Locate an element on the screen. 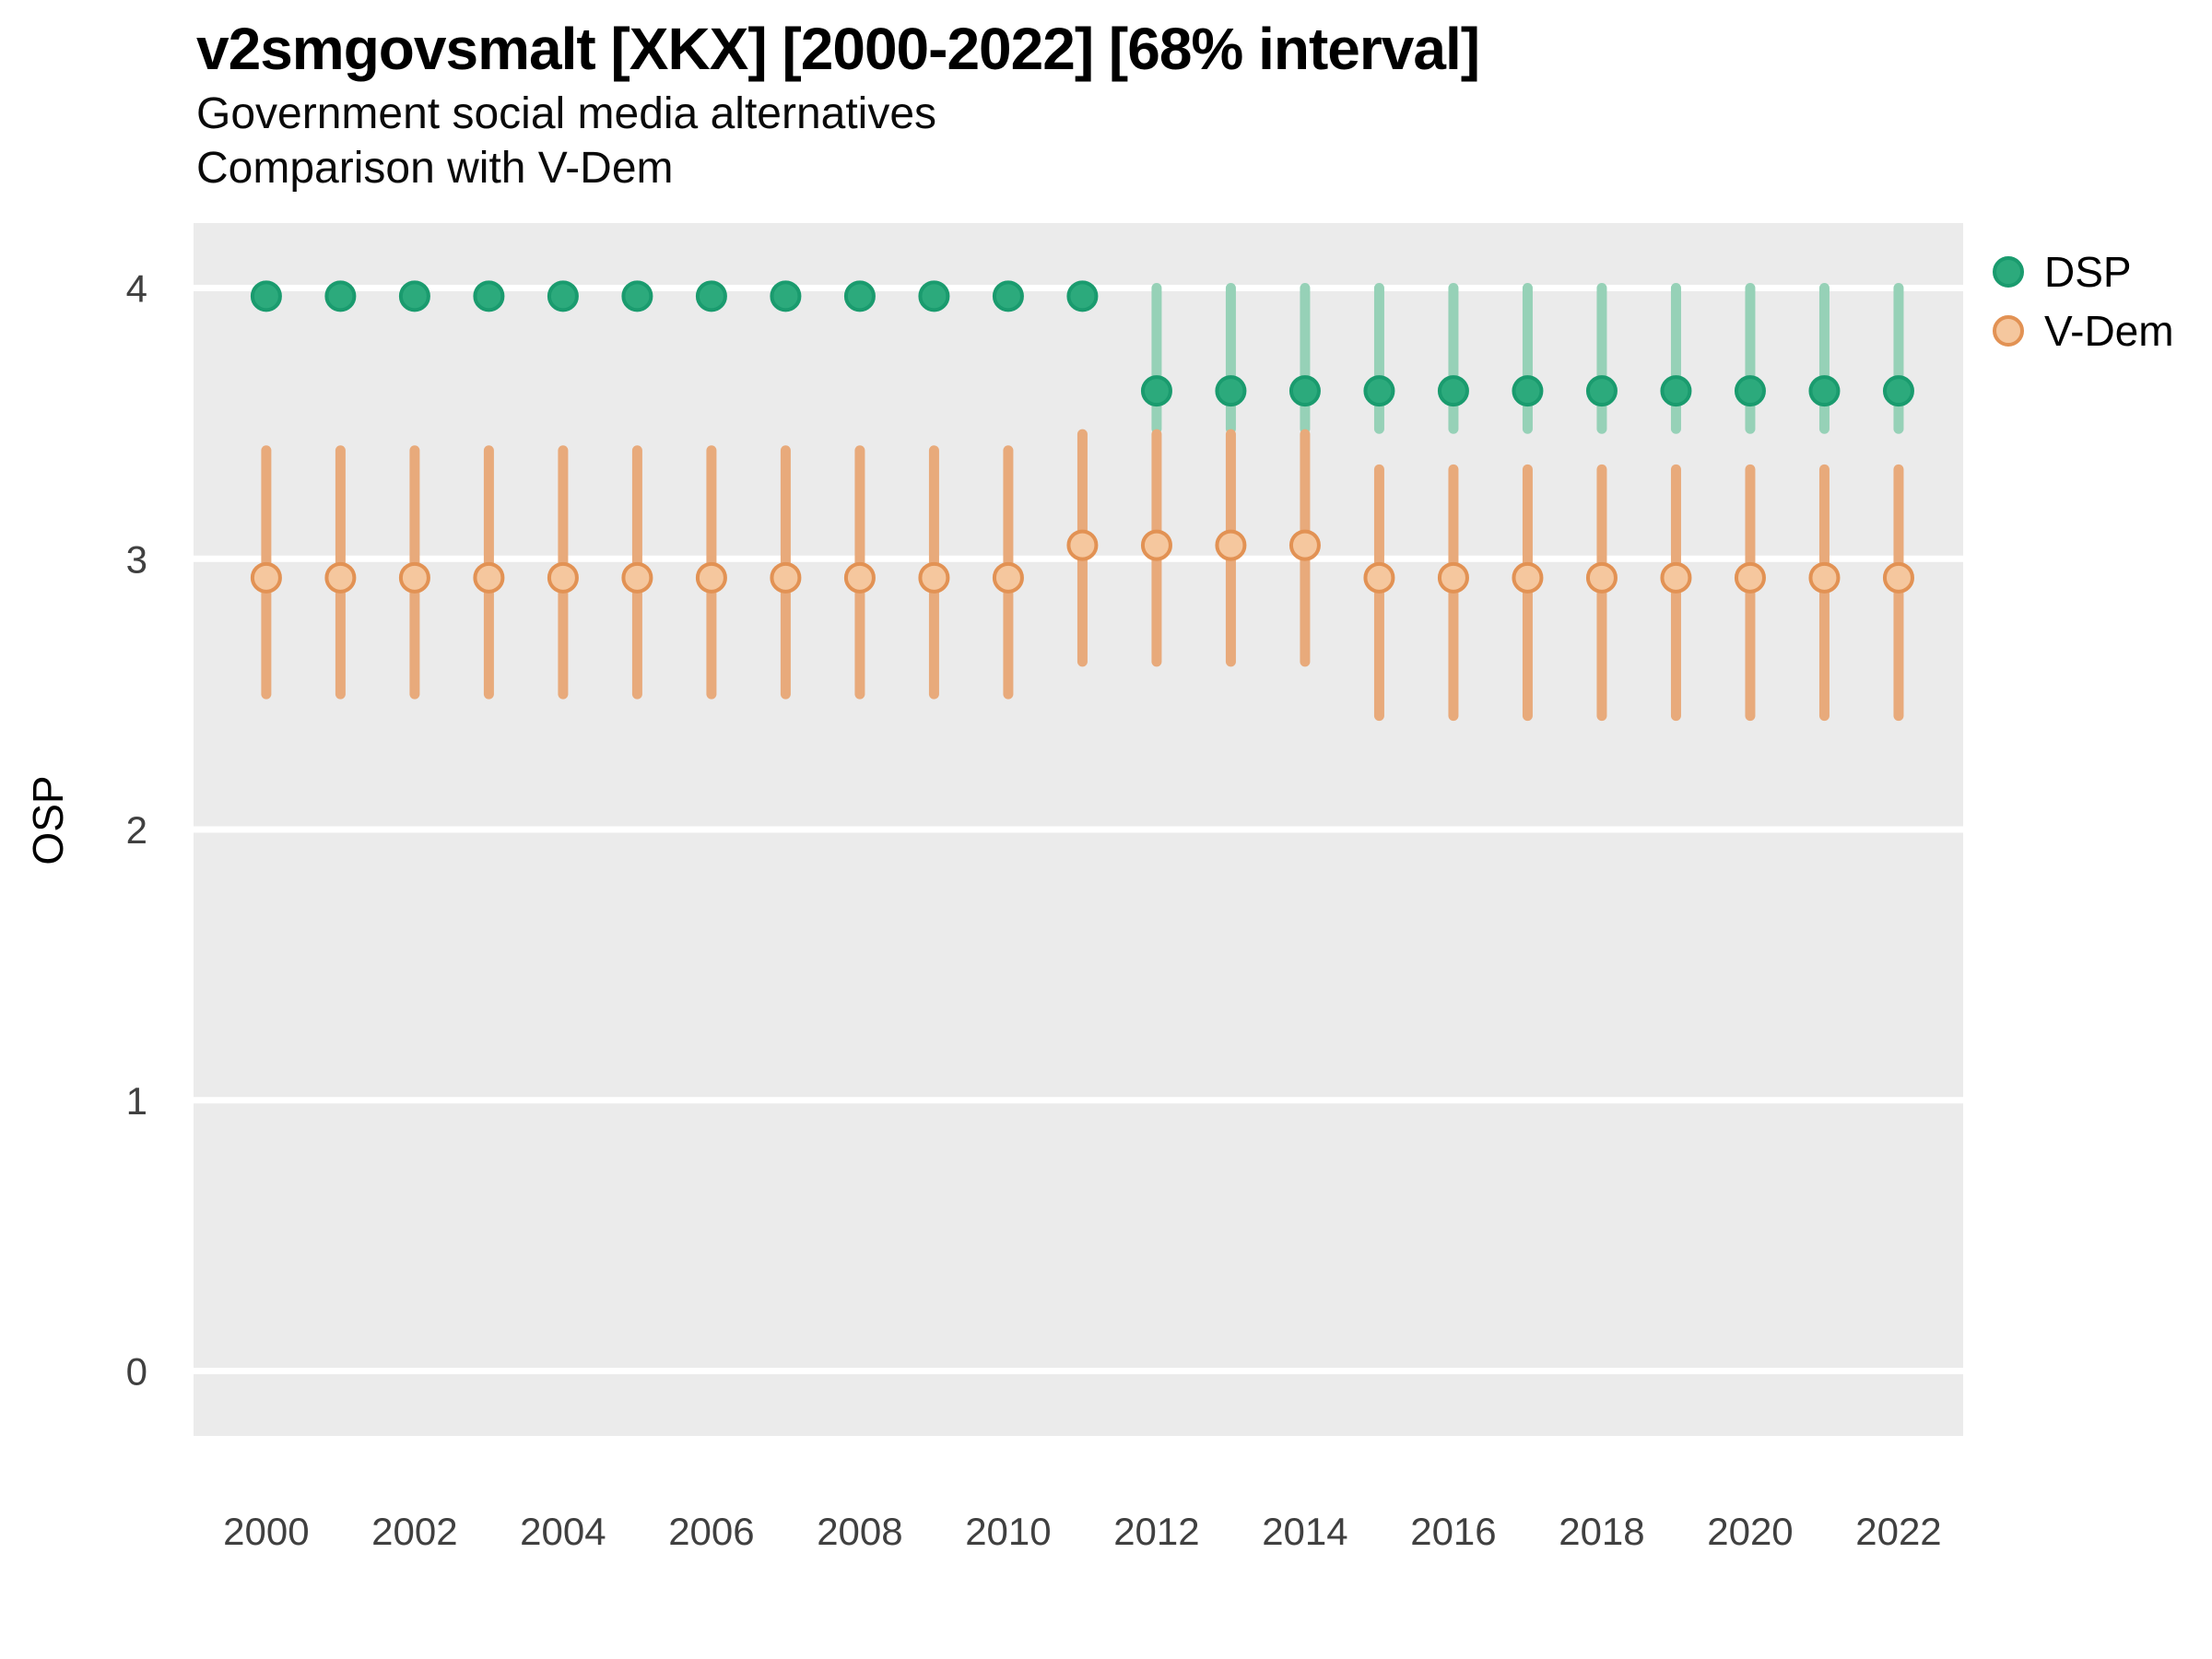 This screenshot has height=1659, width=2212. dsp-point-2021 is located at coordinates (1824, 391).